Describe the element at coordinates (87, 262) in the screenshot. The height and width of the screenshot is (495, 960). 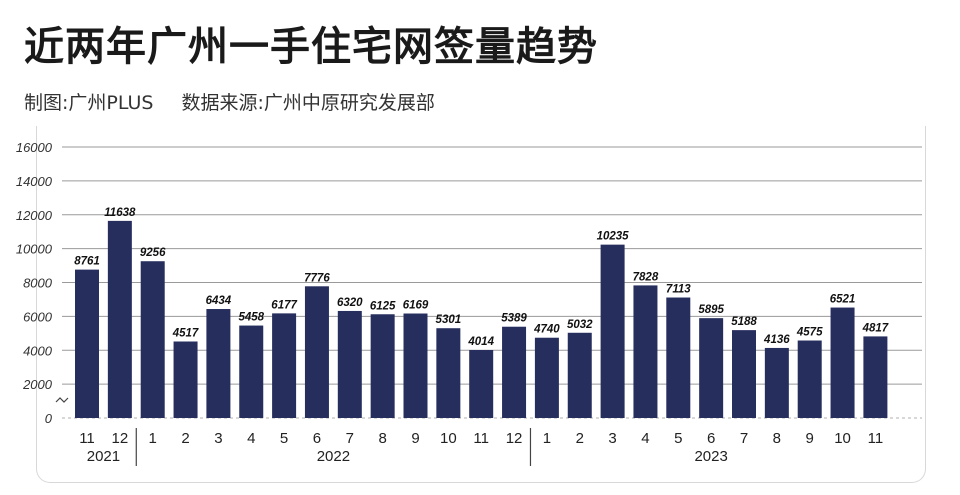
I see `bar-value-label: 8761` at that location.